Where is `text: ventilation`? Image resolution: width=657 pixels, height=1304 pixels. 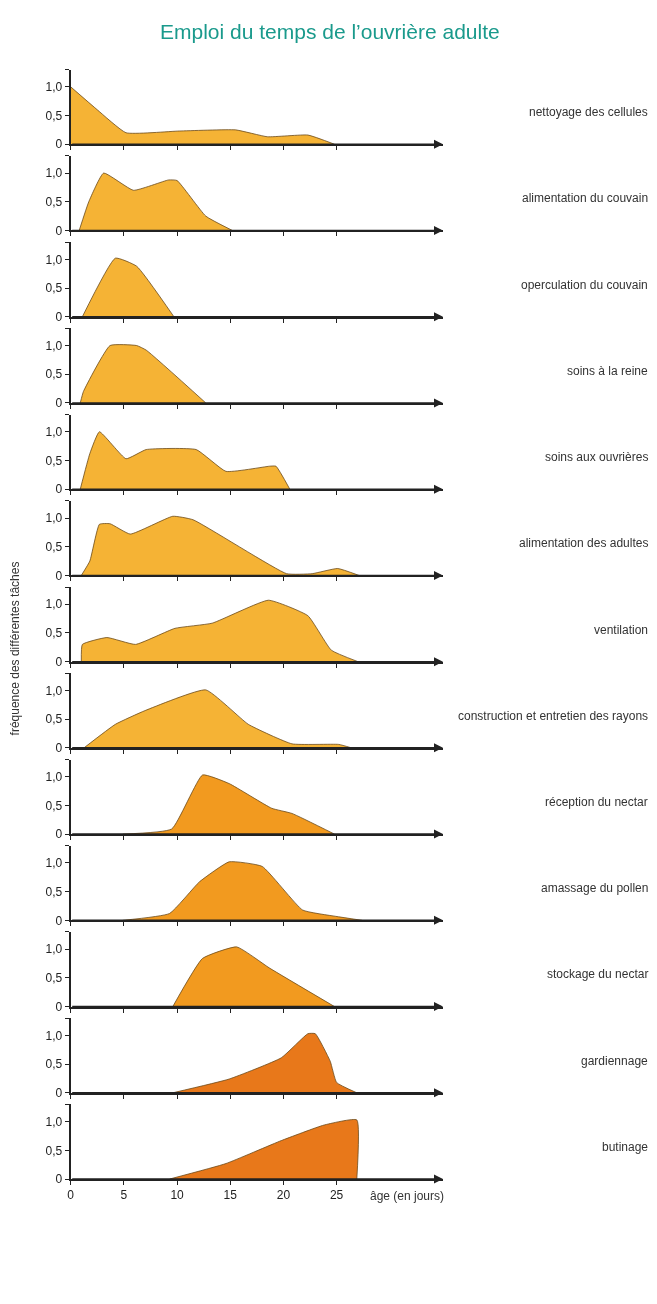 text: ventilation is located at coordinates (621, 630).